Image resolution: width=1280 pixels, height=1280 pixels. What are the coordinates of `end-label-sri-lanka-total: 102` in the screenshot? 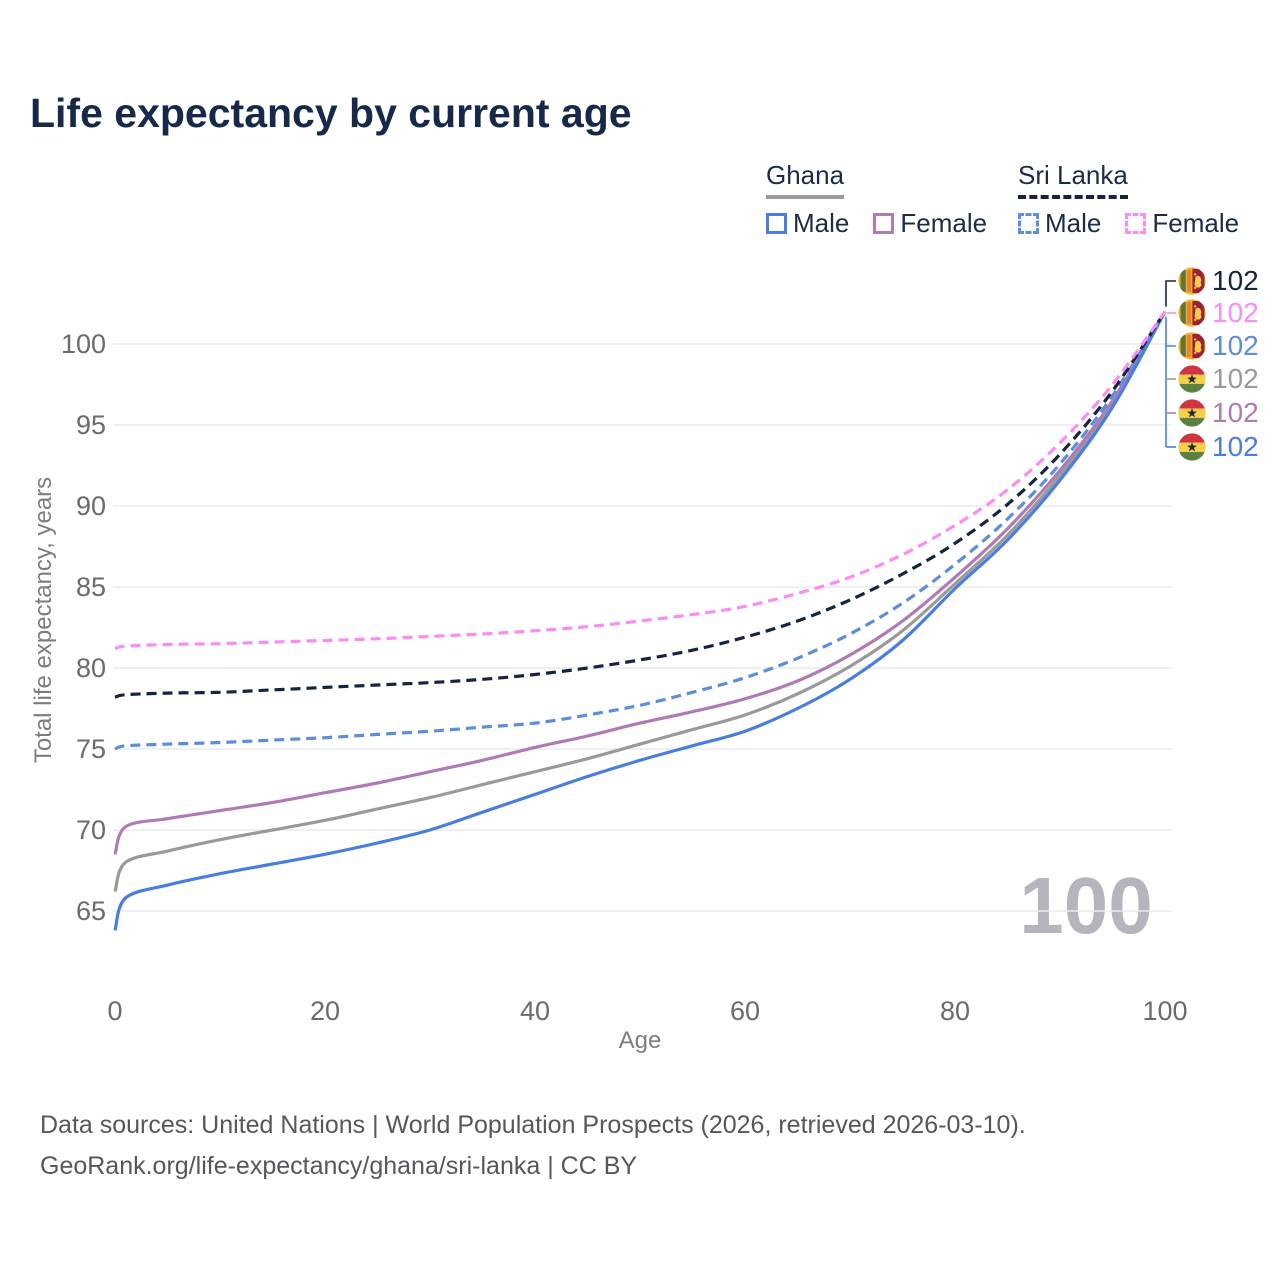 It's located at (1218, 281).